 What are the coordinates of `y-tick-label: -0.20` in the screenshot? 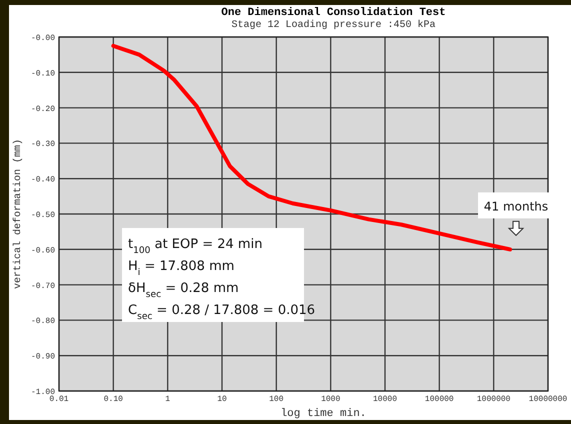 It's located at (43, 109).